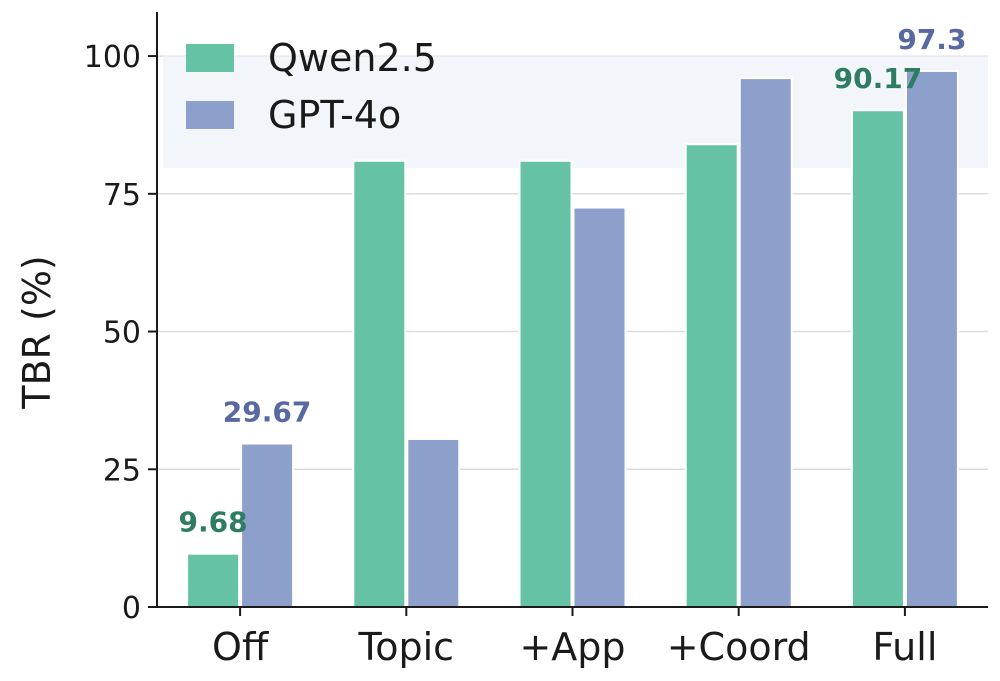 The image size is (1000, 681). Describe the element at coordinates (131, 608) in the screenshot. I see `y-tick-label-0: 0` at that location.